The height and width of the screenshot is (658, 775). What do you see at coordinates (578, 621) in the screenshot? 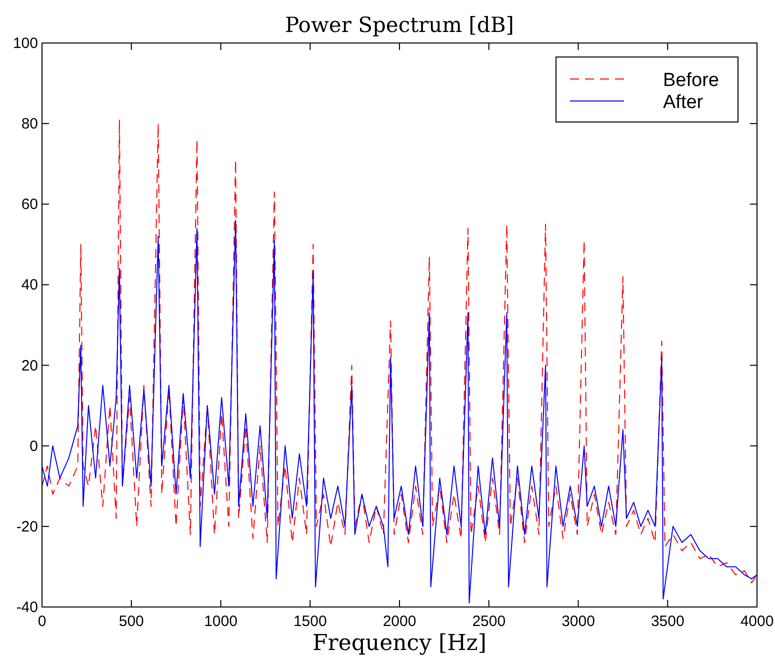
I see `x-tick-label: 3000` at bounding box center [578, 621].